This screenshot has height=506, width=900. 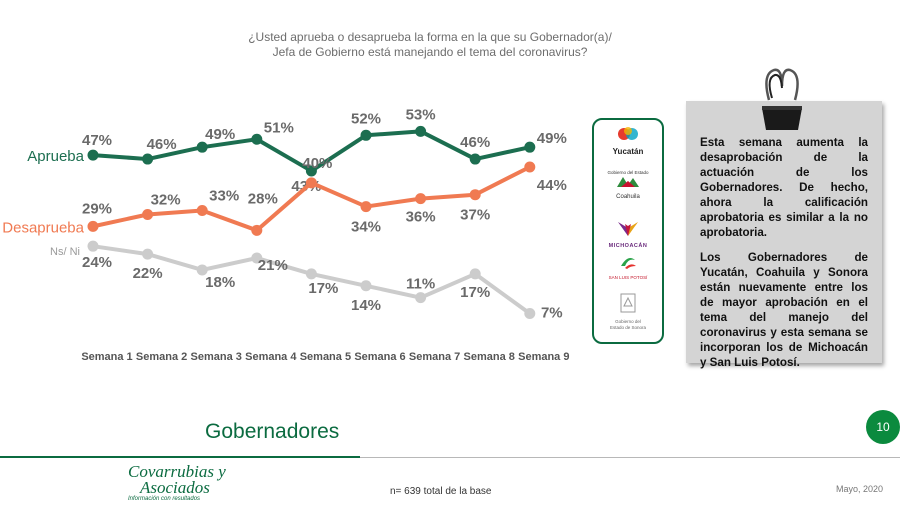 What do you see at coordinates (175, 487) in the screenshot?
I see `brand-line-2: Asociados` at bounding box center [175, 487].